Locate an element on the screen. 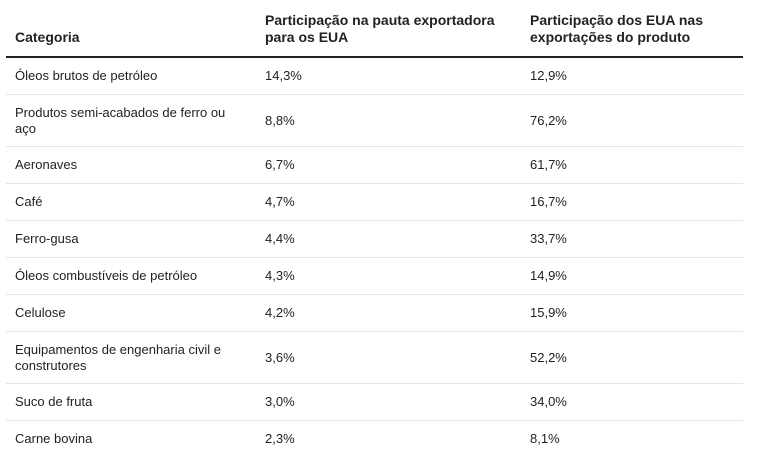 The height and width of the screenshot is (472, 767). table-row: Ferro-gusa 4,4% 33,7% is located at coordinates (374, 239).